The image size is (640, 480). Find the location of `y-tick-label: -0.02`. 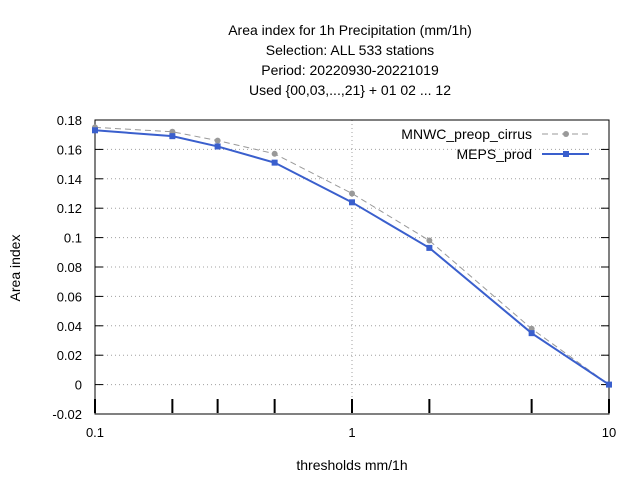

y-tick-label: -0.02 is located at coordinates (67, 414).